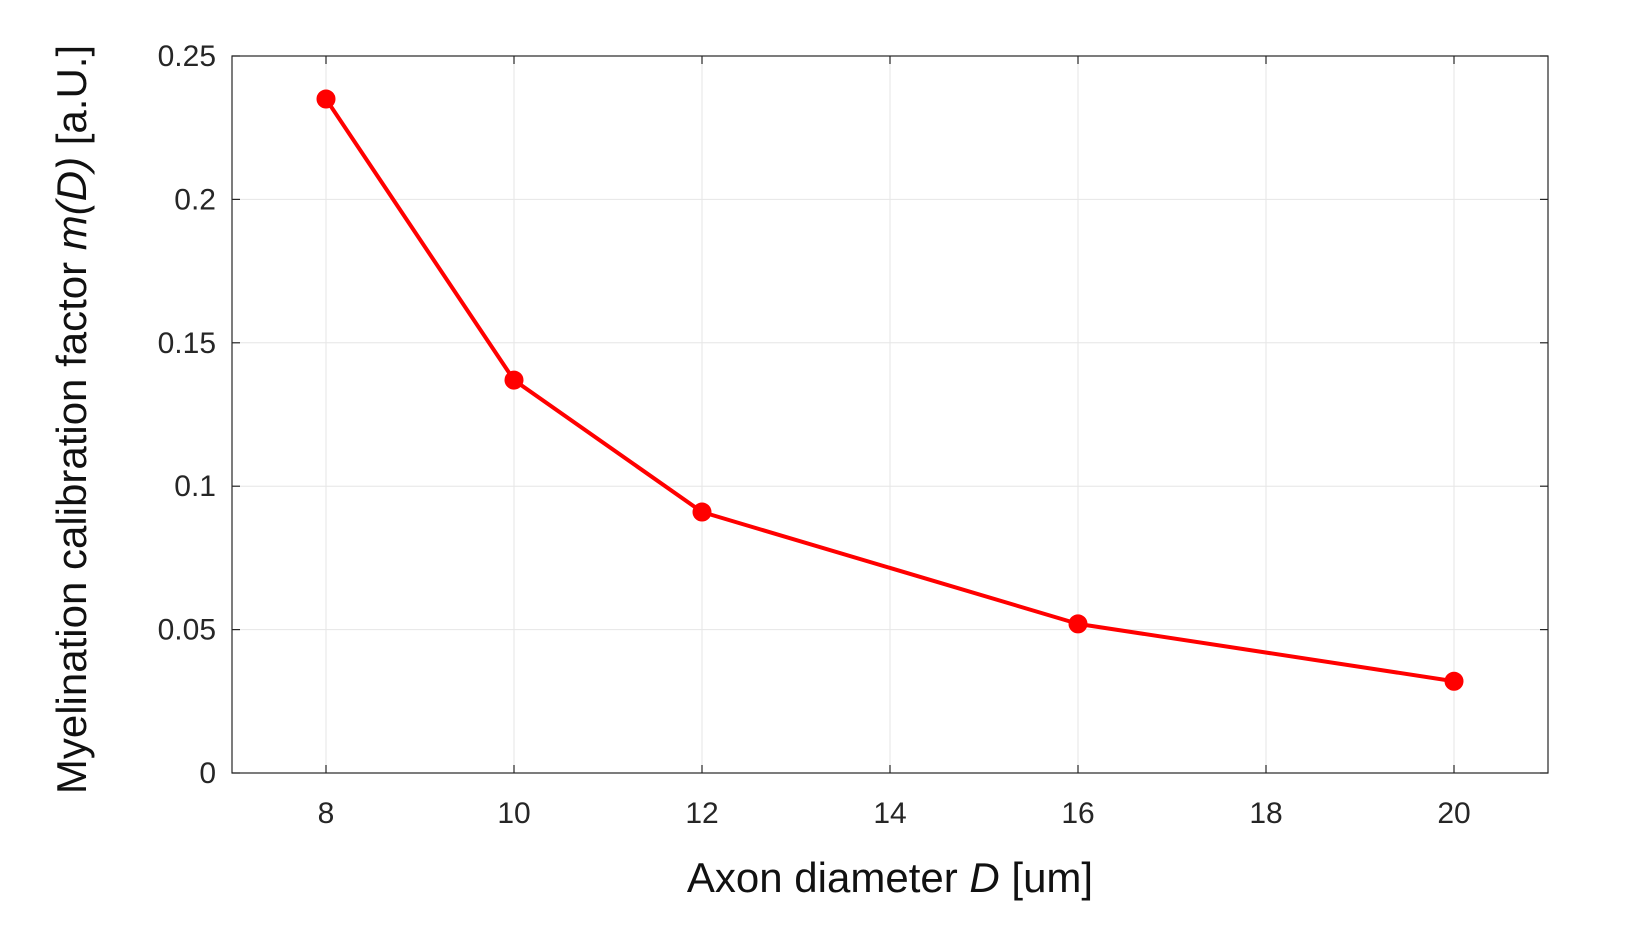  What do you see at coordinates (1453, 813) in the screenshot?
I see `x-tick-label: 20` at bounding box center [1453, 813].